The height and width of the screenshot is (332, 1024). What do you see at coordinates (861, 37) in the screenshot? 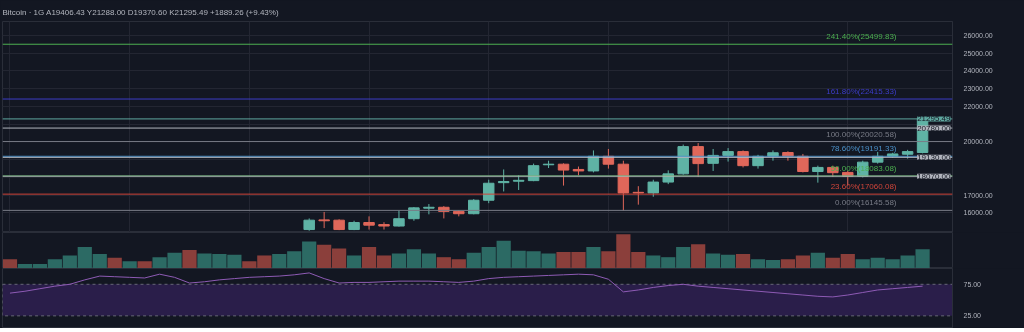
I see `ref-line-label: 241.40%(25499.83)` at bounding box center [861, 37].